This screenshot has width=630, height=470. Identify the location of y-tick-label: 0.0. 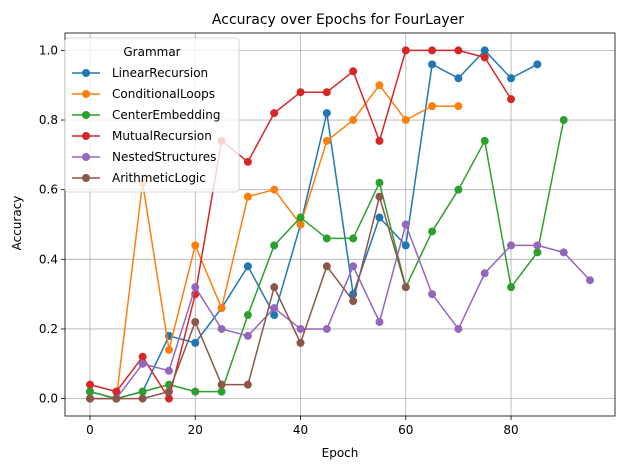
(48, 399).